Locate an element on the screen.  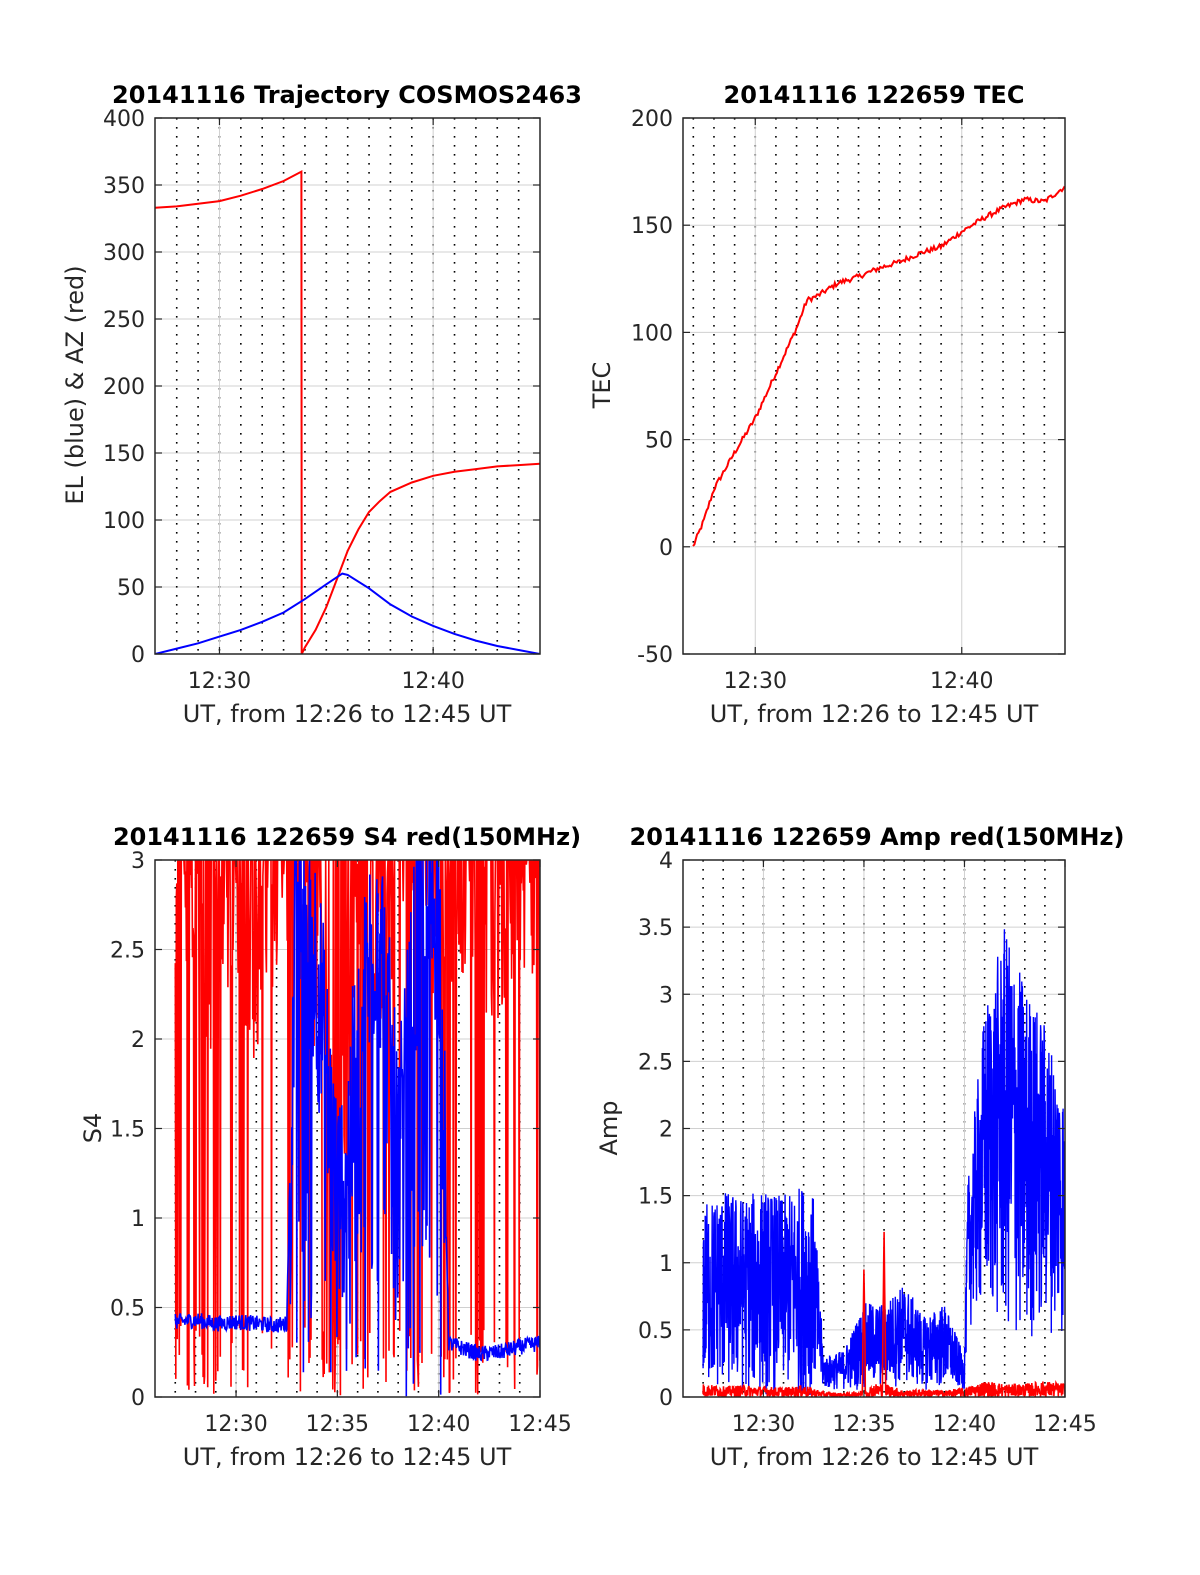
tec-xlabel: UT, from 12:26 to 12:45 UT is located at coordinates (874, 714).